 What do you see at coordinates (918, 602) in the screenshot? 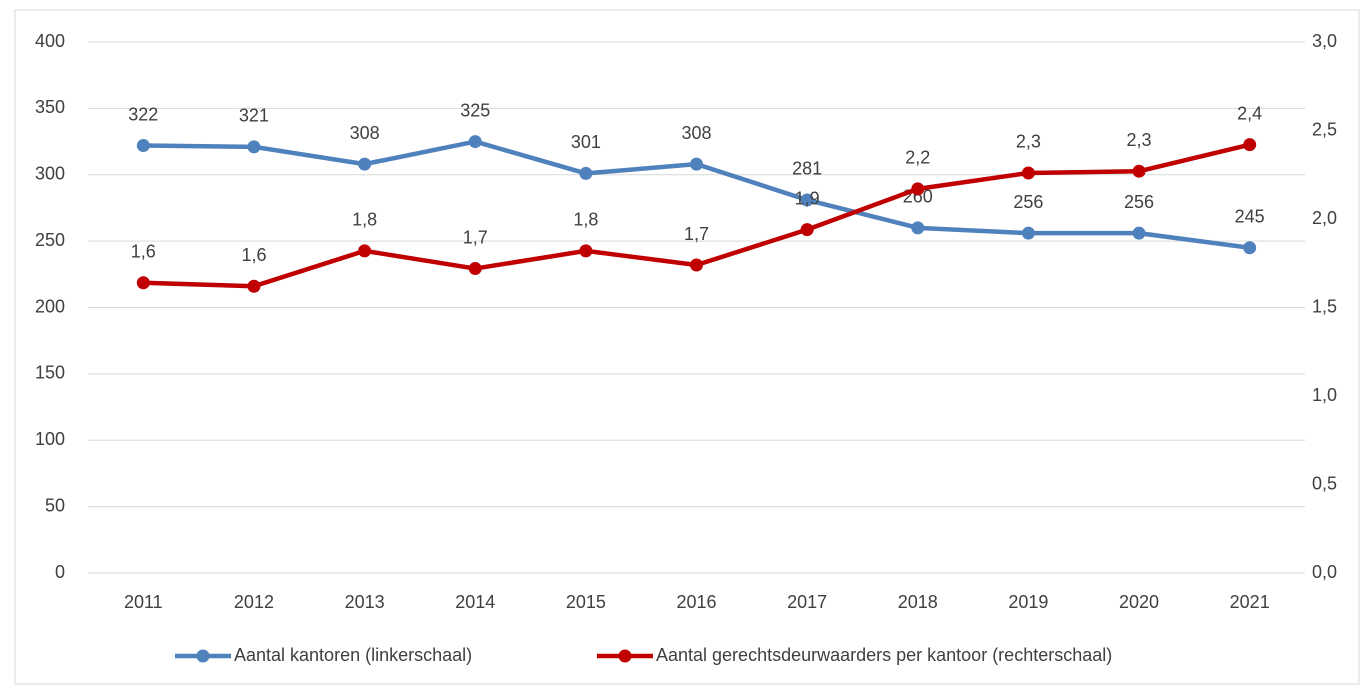
I see `x-tick-label: 2018` at bounding box center [918, 602].